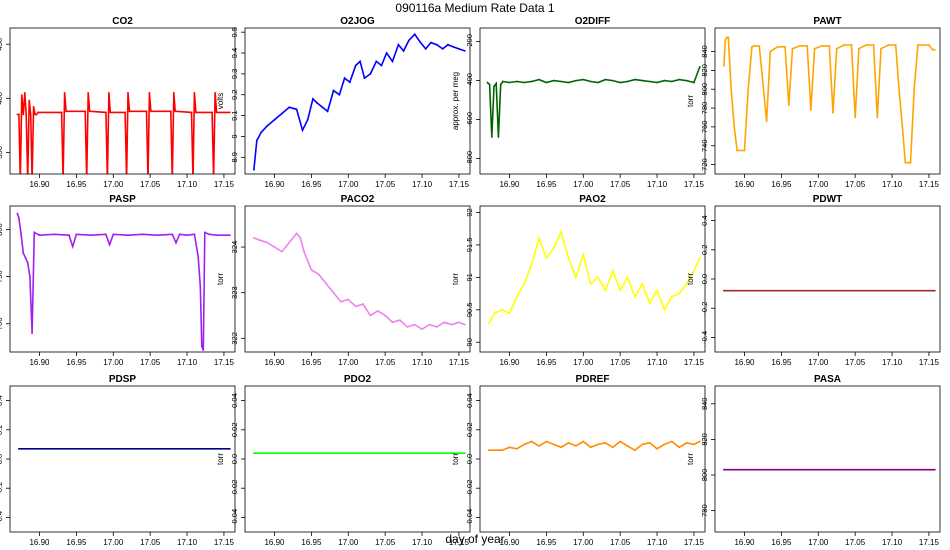 This screenshot has height=550, width=950. What do you see at coordinates (704, 337) in the screenshot?
I see `y-tick-label: -0.4` at bounding box center [704, 337].